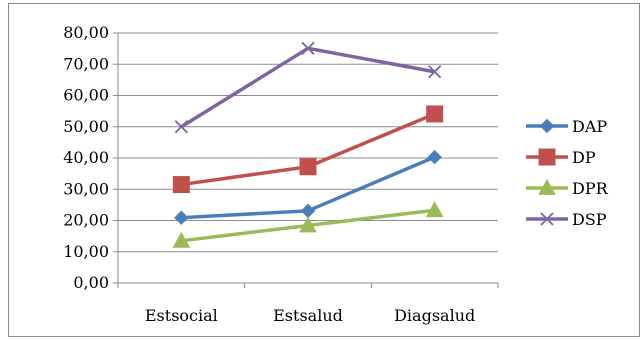  What do you see at coordinates (308, 315) in the screenshot?
I see `x-tick-label: Estsalud` at bounding box center [308, 315].